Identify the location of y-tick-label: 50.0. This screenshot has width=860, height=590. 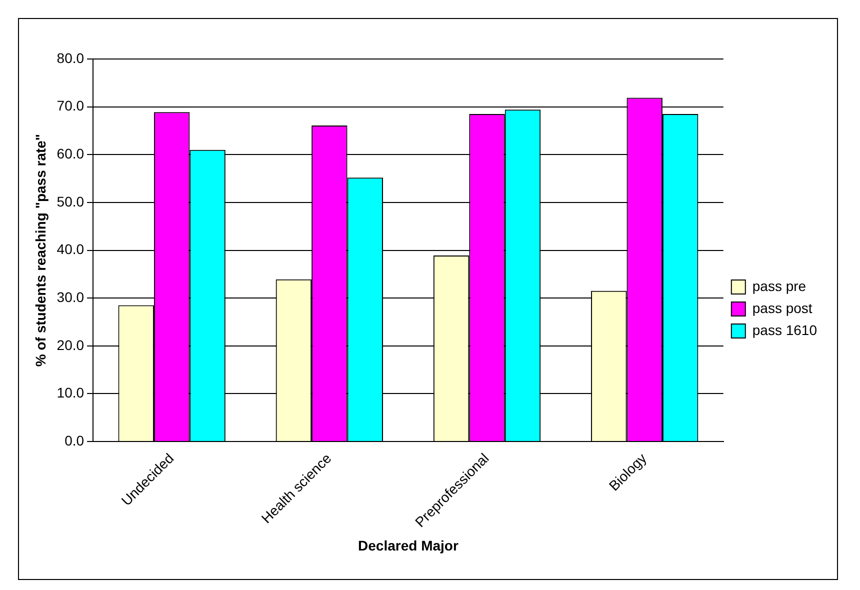
(70, 201).